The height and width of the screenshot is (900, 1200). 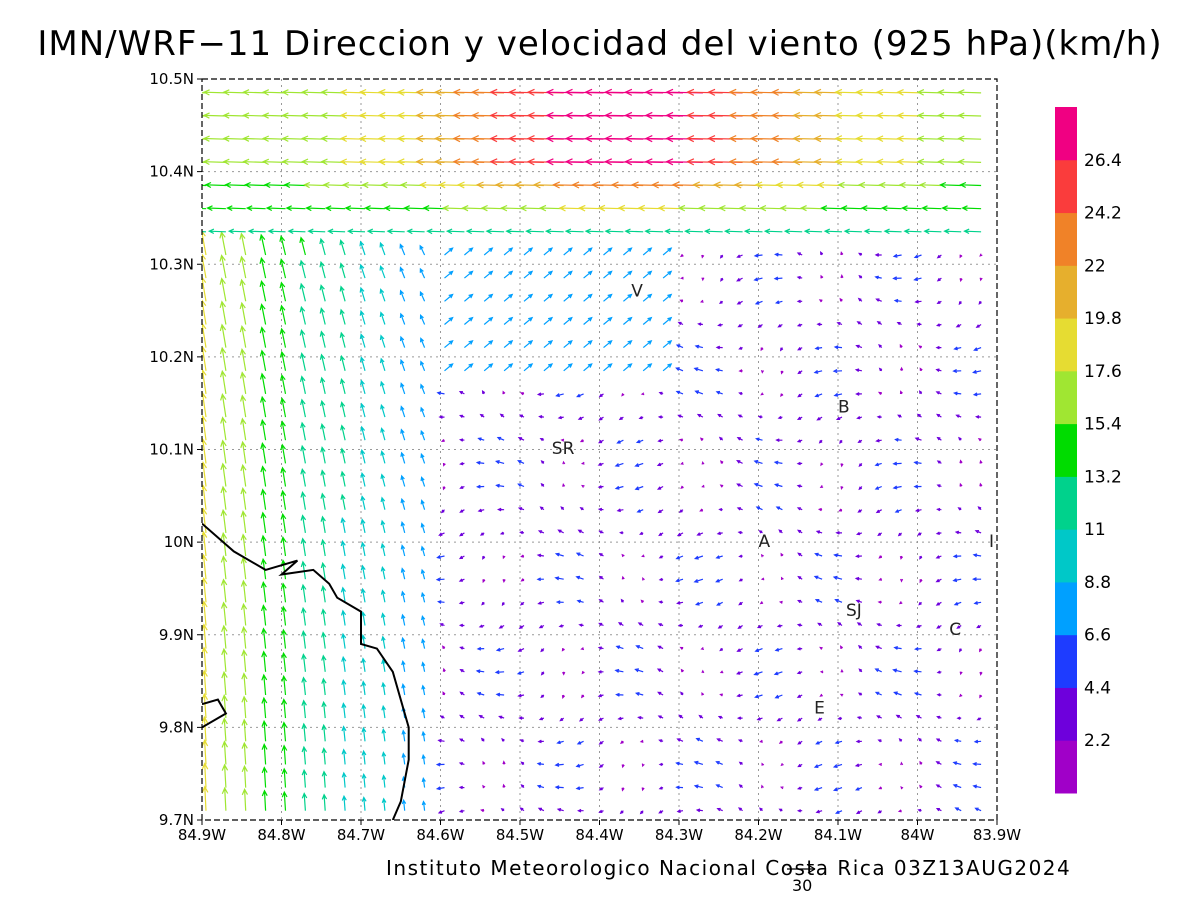 What do you see at coordinates (176, 727) in the screenshot?
I see `y-tick-label: 9.8N` at bounding box center [176, 727].